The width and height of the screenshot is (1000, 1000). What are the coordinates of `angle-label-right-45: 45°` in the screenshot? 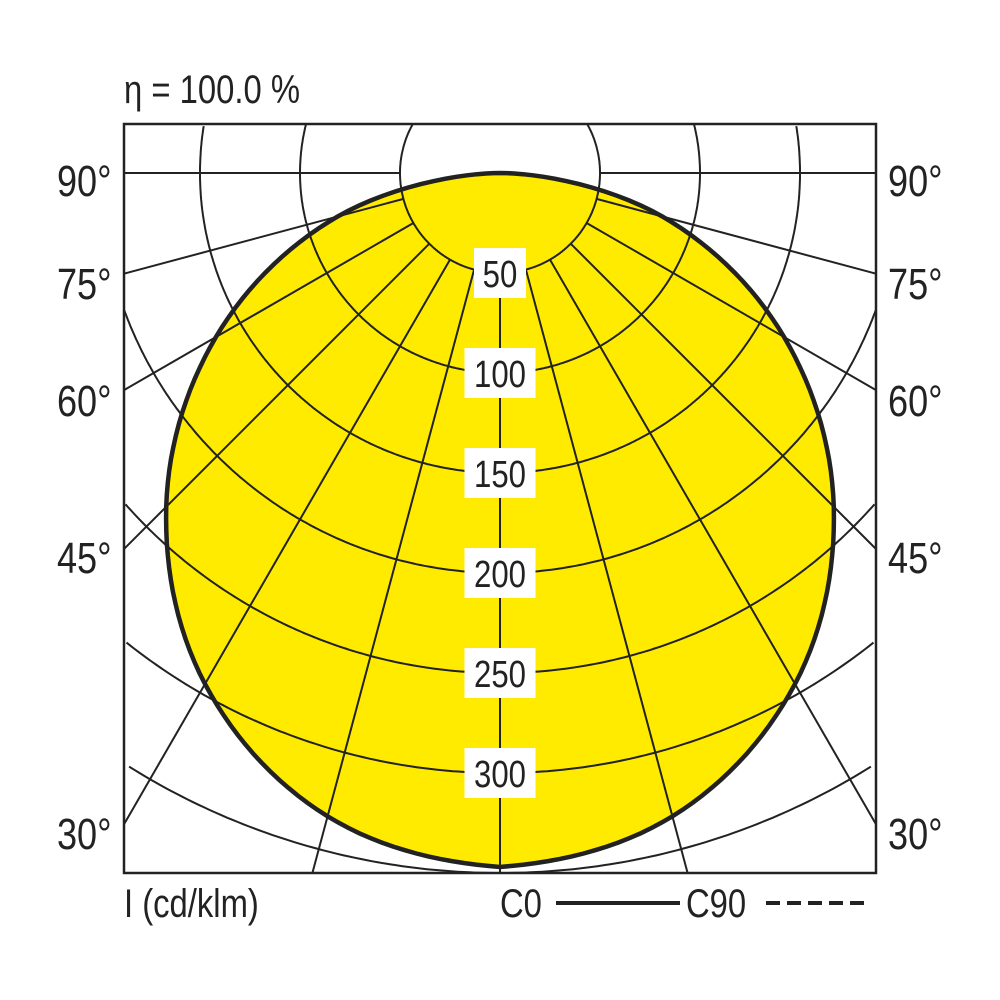 It's located at (915, 558).